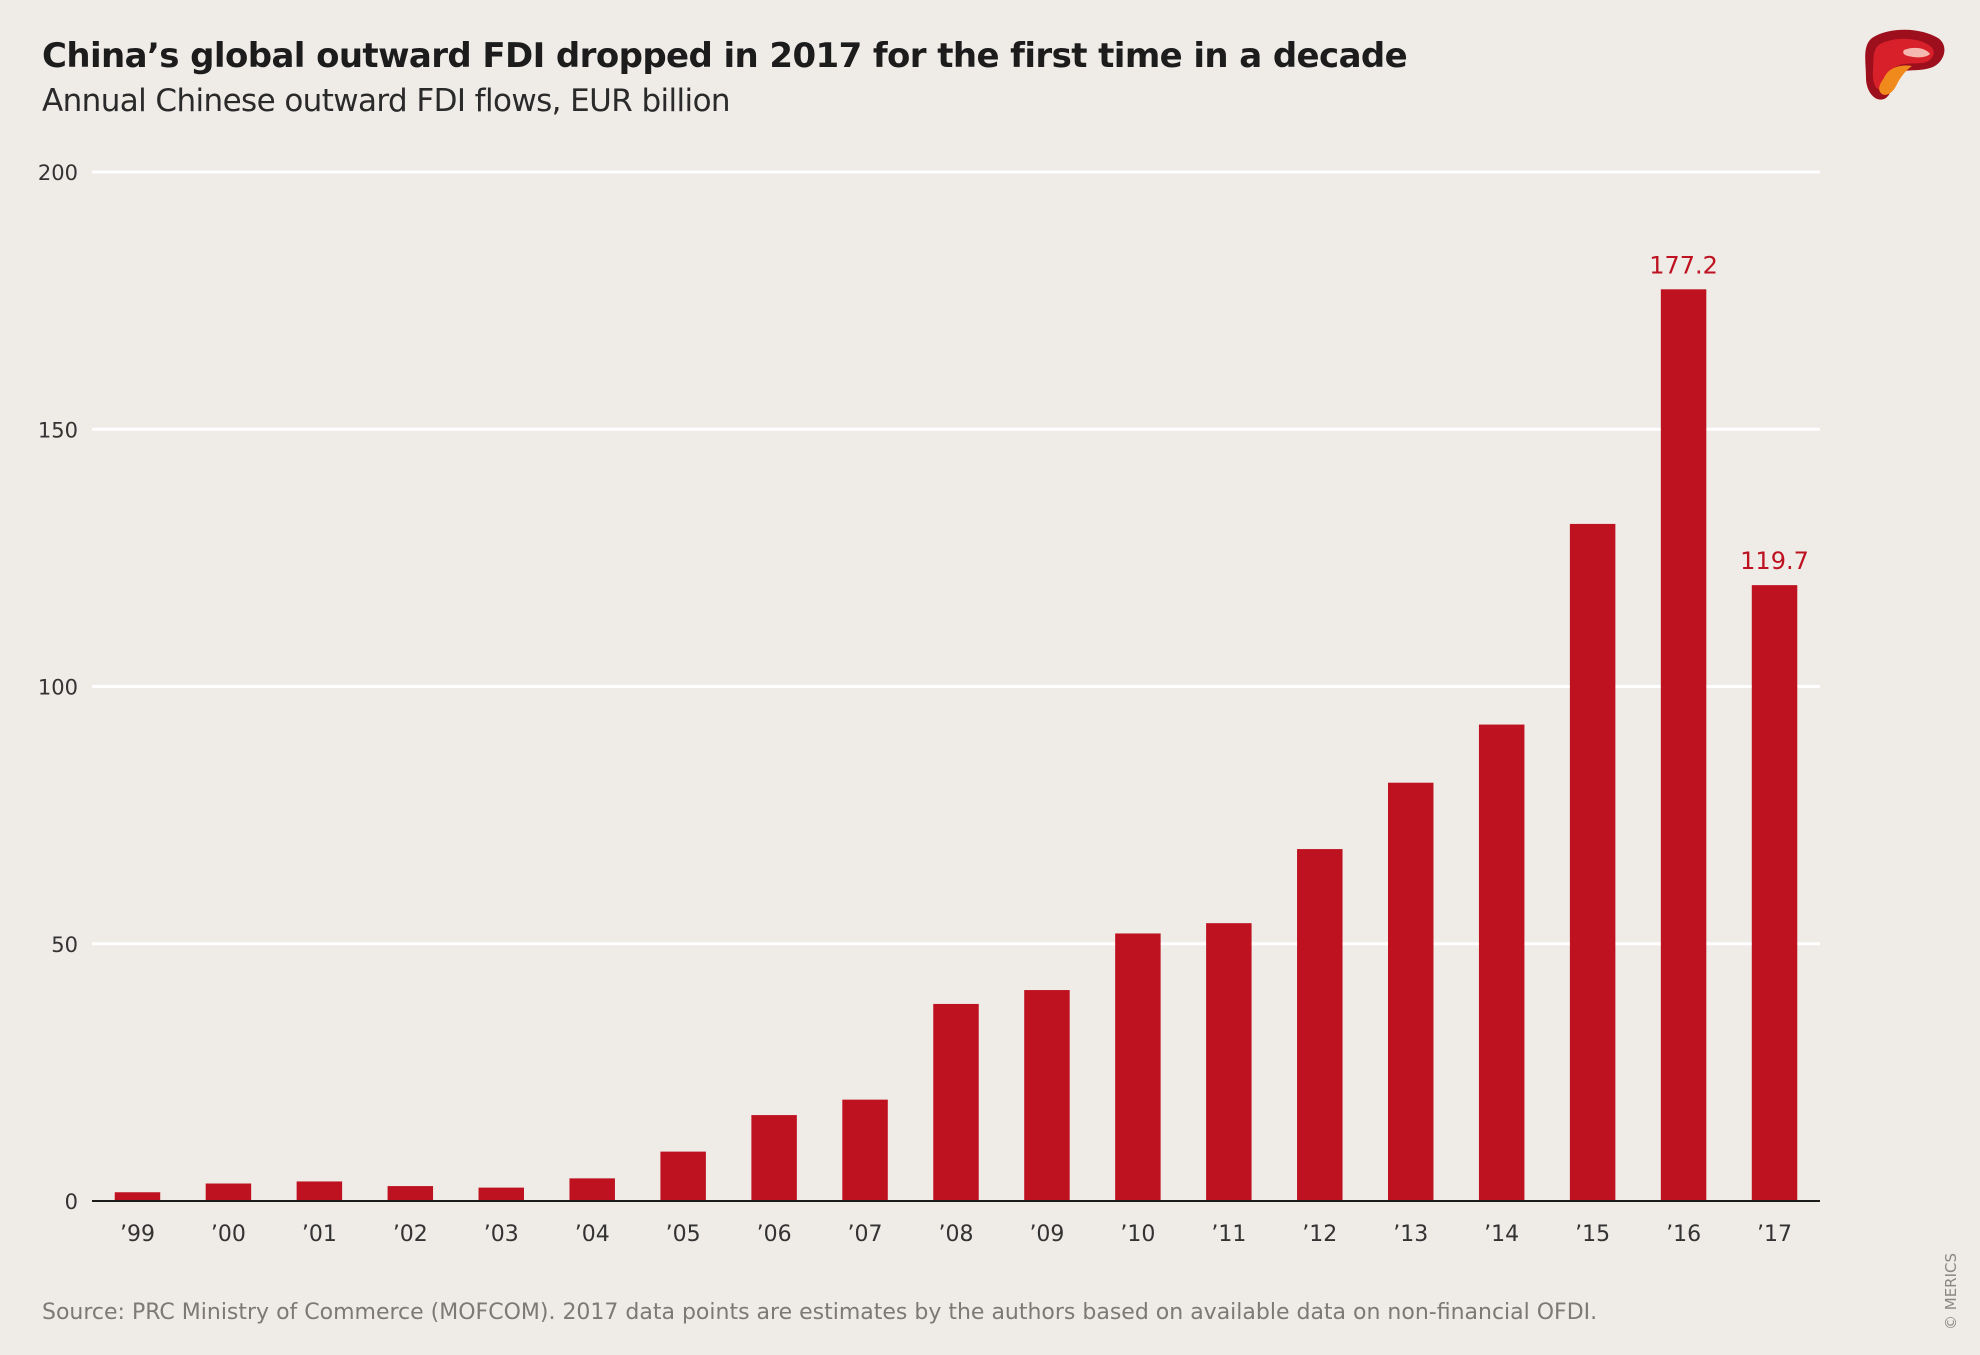 This screenshot has height=1355, width=1980. I want to click on x-tick-label: ’16, so click(1683, 1234).